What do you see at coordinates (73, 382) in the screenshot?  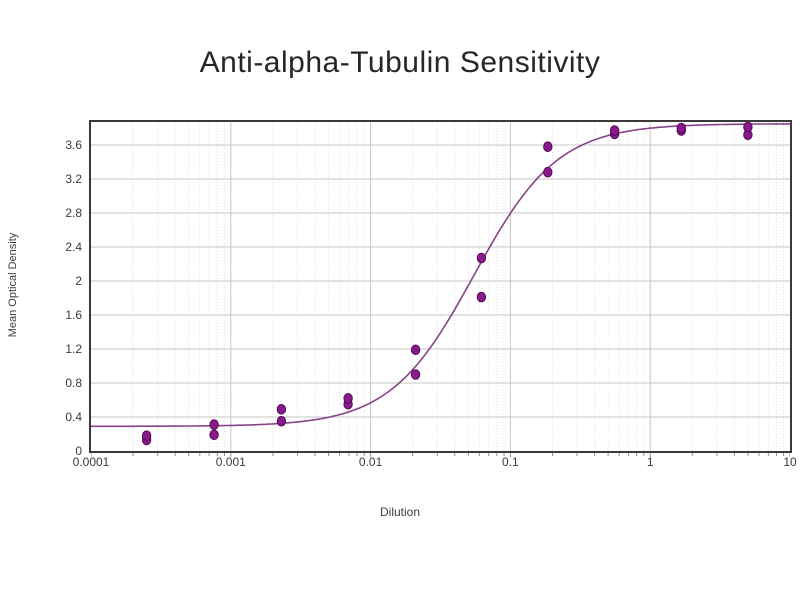 I see `y-tick-label: 0.8` at bounding box center [73, 382].